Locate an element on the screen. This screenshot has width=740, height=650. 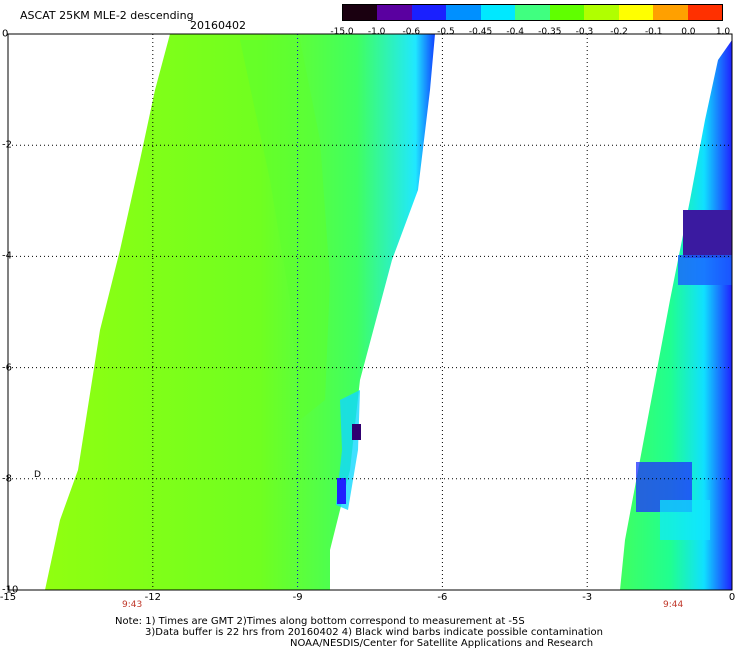
colorbar-label: -0.1 is located at coordinates (653, 32).